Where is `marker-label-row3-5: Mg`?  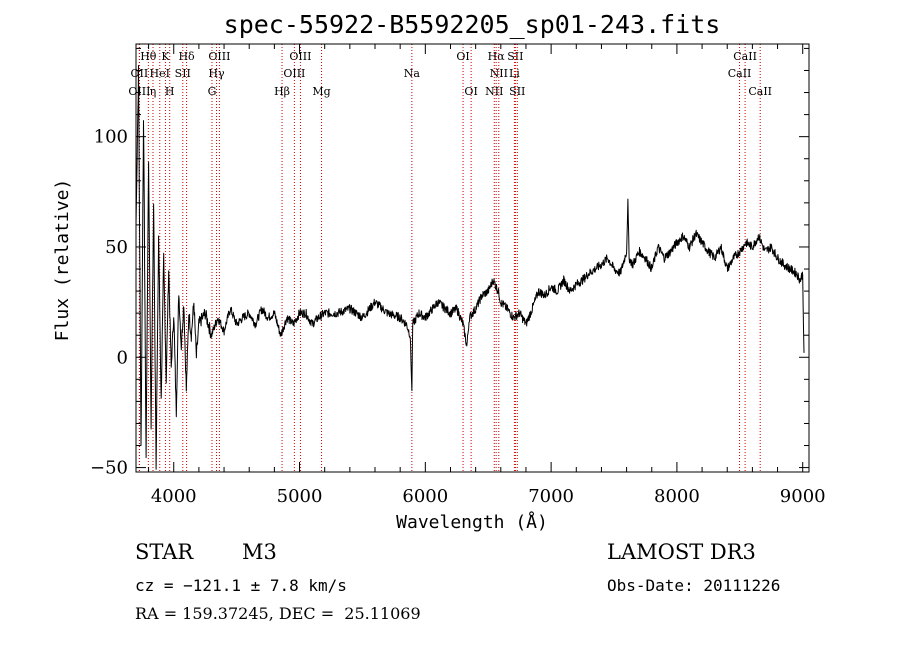 marker-label-row3-5: Mg is located at coordinates (321, 91).